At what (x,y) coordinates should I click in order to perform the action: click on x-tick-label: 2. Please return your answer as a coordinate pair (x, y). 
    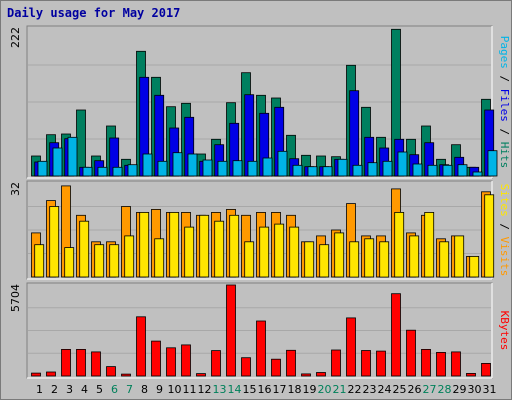
    Looking at the image, I should click on (54, 389).